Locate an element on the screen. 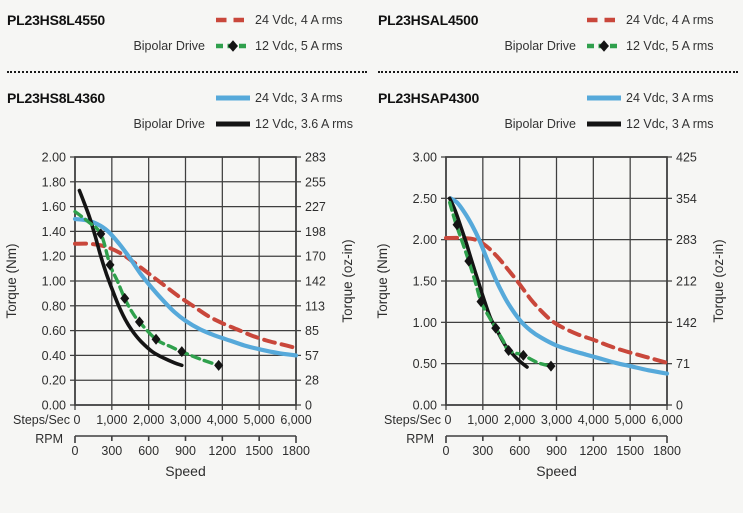 The image size is (743, 513). y-tick-label: 85 is located at coordinates (312, 331).